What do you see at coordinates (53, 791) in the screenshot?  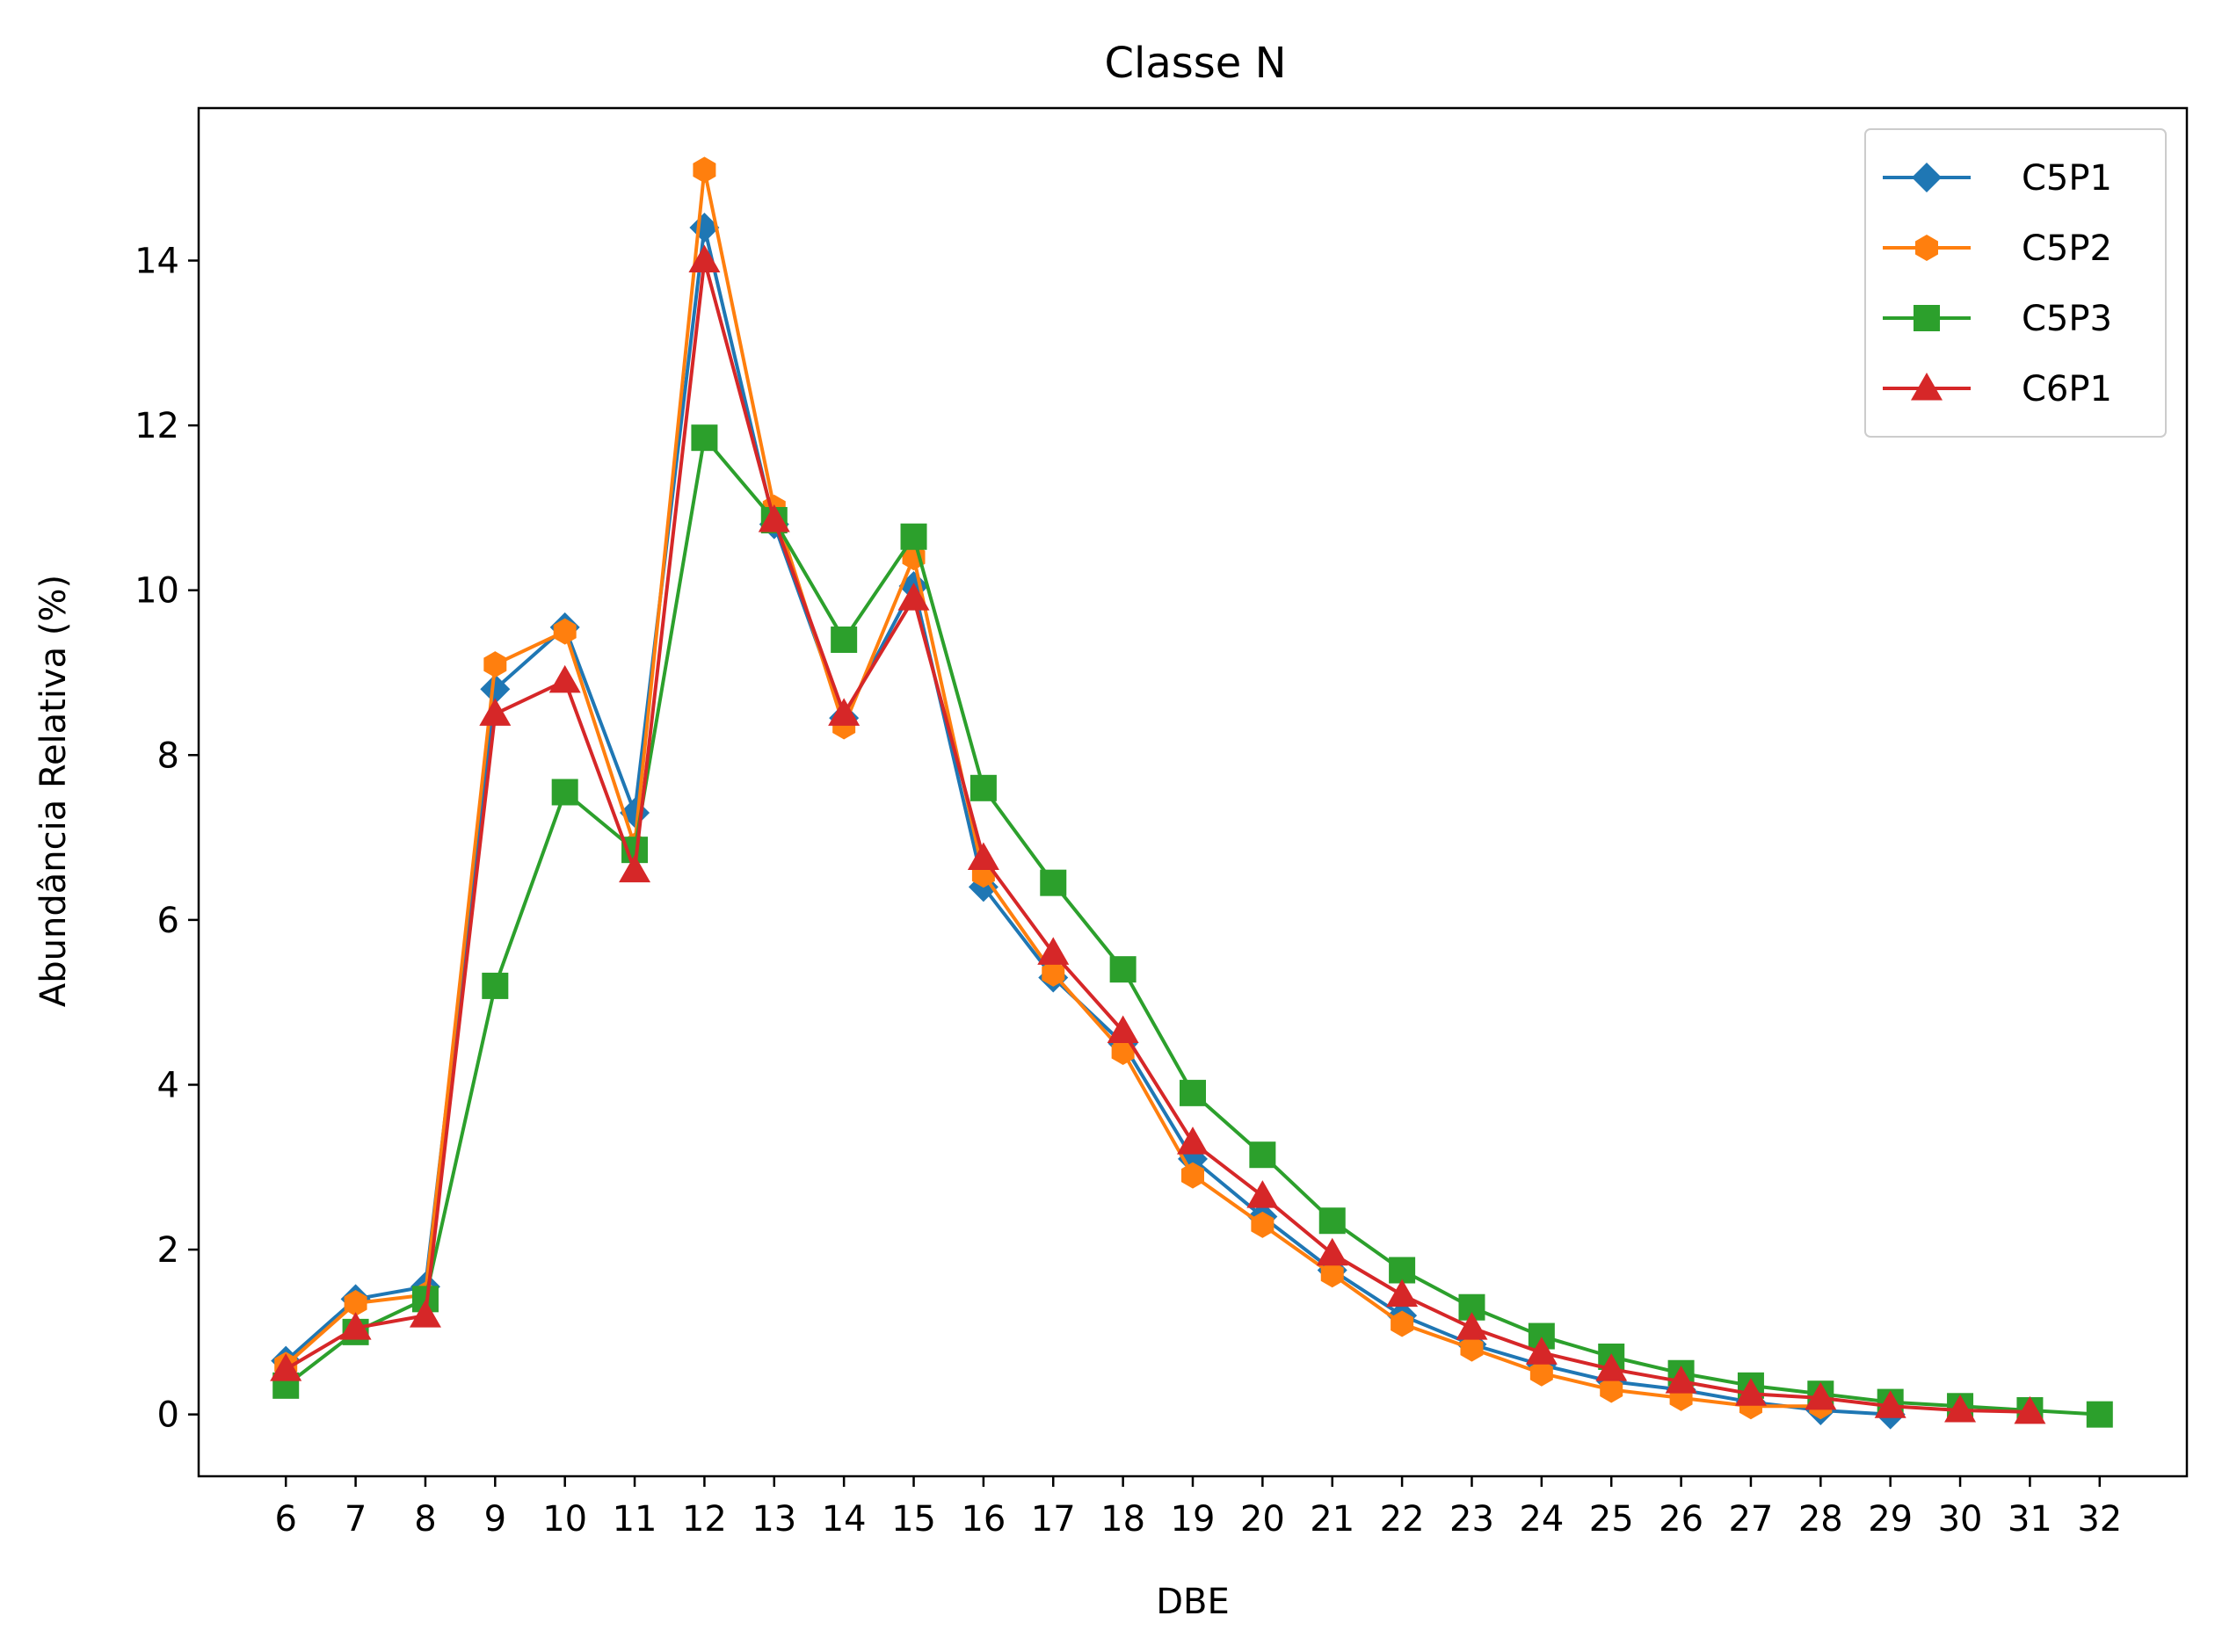 I see `y-axis-label: Abundância Relativa (%)` at bounding box center [53, 791].